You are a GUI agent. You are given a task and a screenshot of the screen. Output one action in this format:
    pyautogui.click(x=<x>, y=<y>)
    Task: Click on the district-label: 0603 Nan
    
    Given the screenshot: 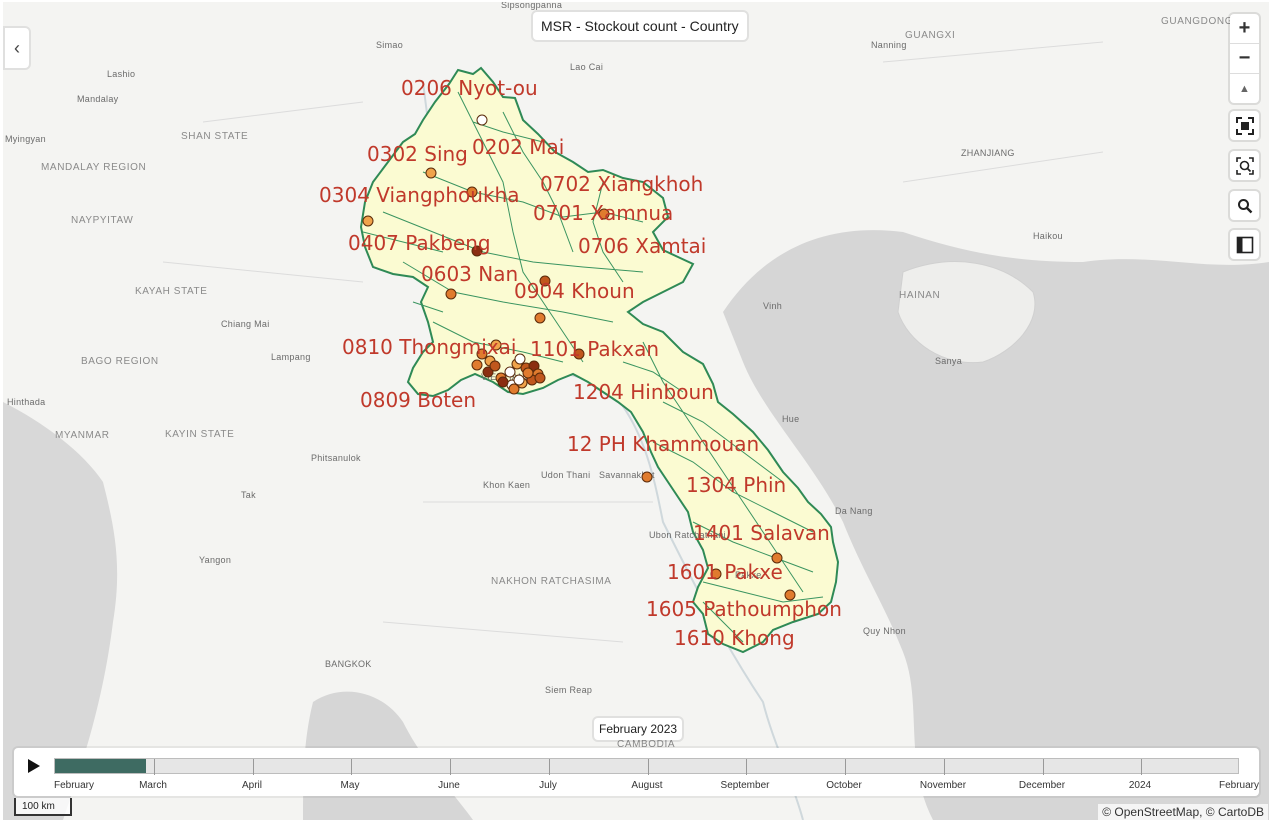 What is the action you would take?
    pyautogui.click(x=469, y=274)
    